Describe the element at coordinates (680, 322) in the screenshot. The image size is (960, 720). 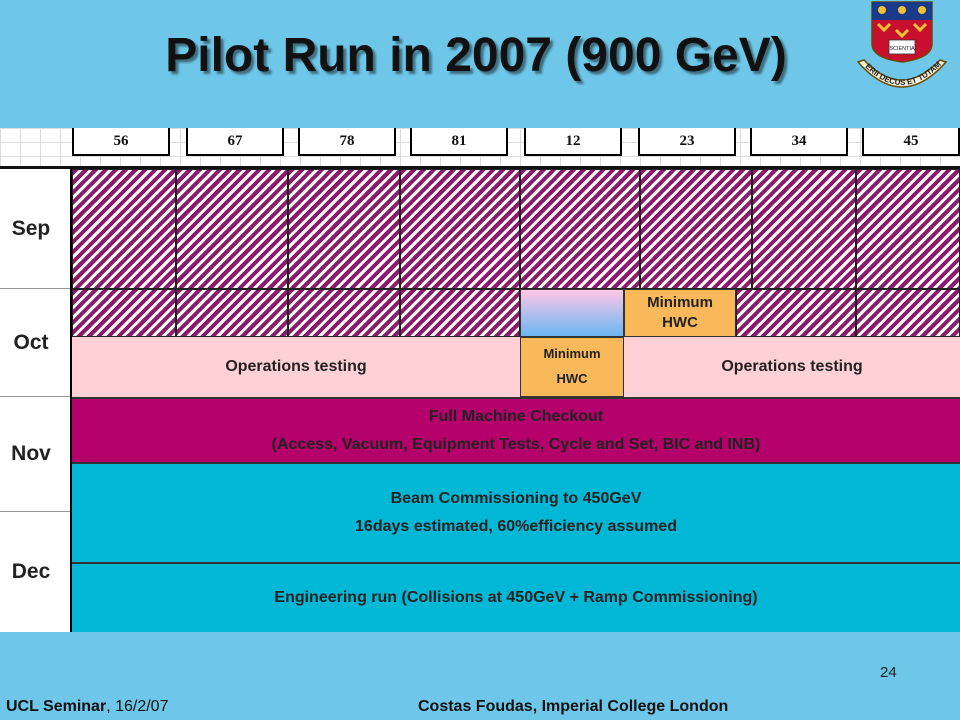
I see `oct-minimum-hwc-top-line2: HWC` at that location.